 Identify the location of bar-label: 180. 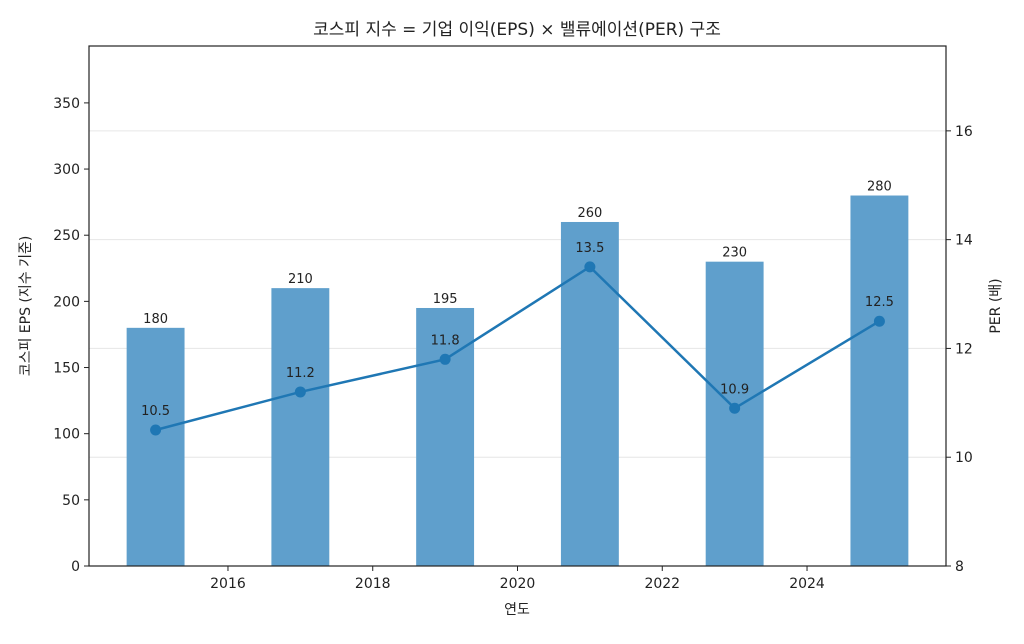
(155, 319).